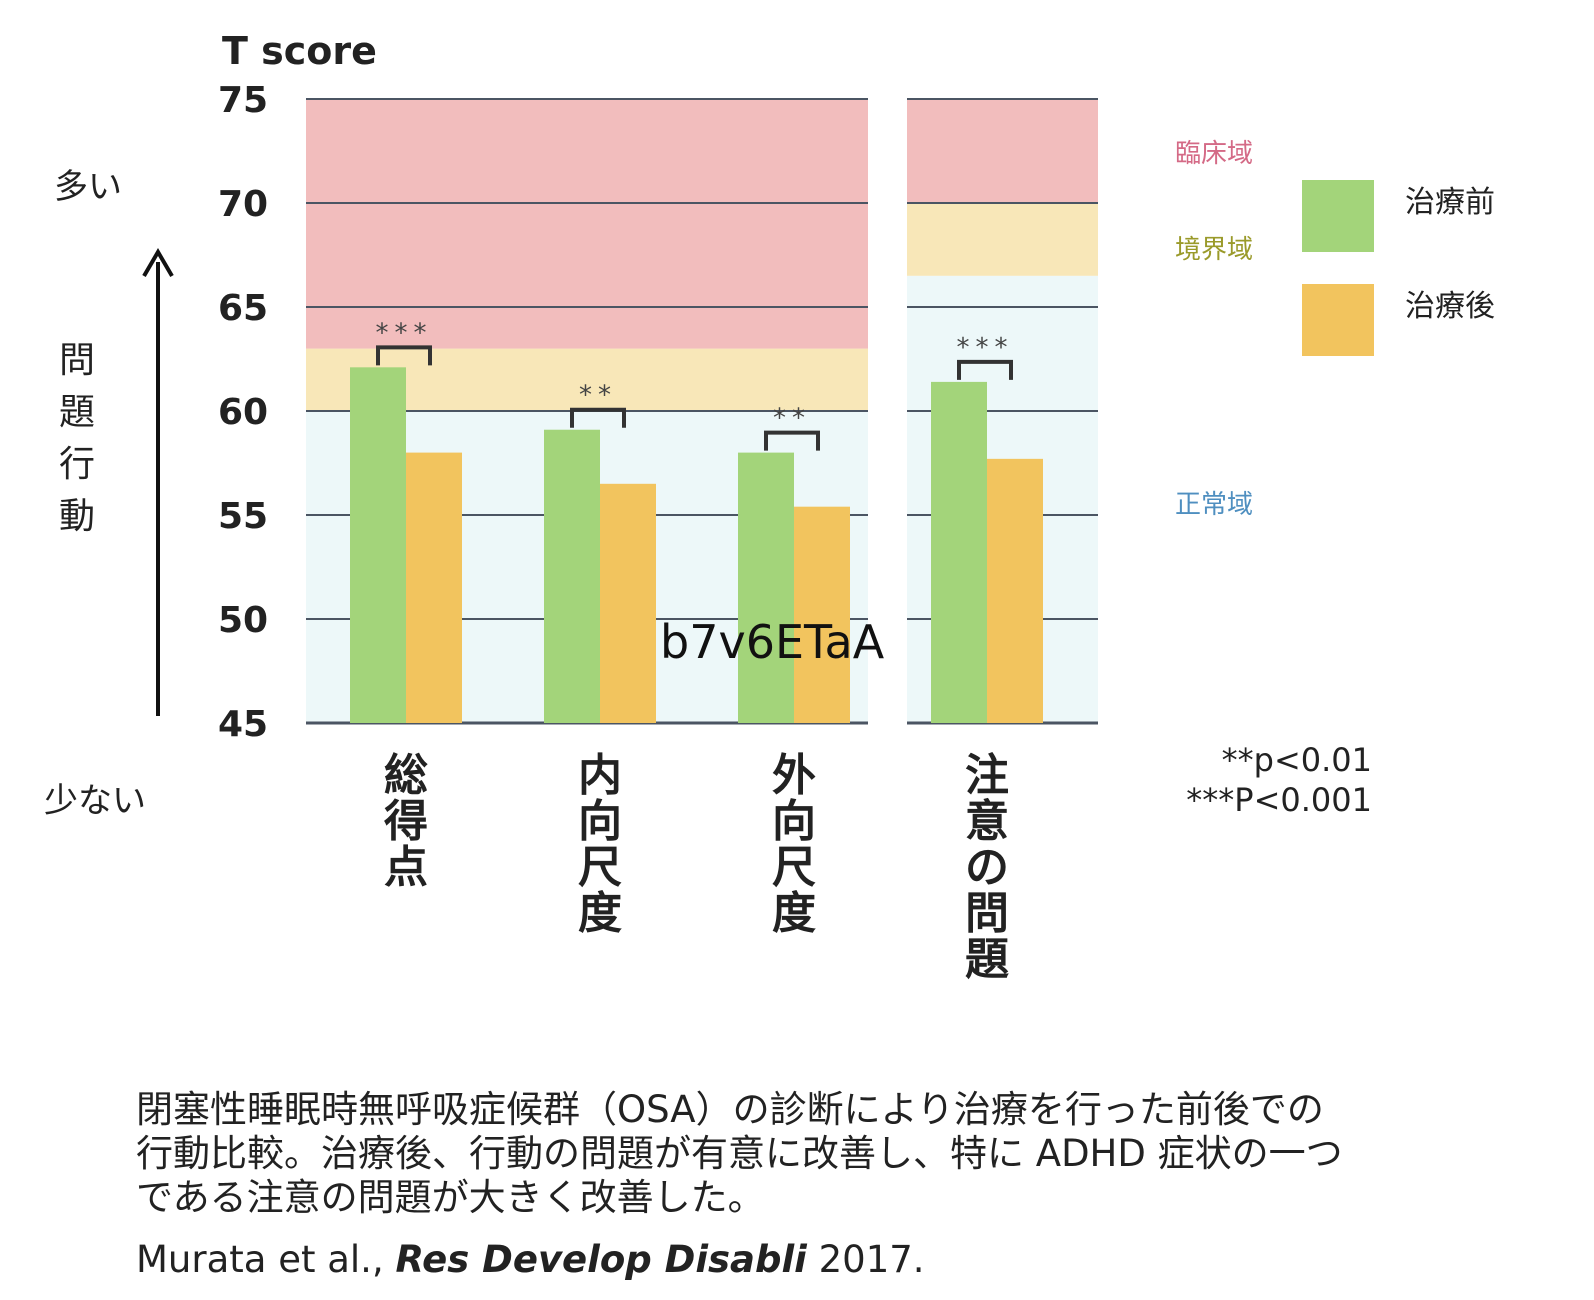 Image resolution: width=1594 pixels, height=1300 pixels. Describe the element at coordinates (1214, 154) in the screenshot. I see `zone-label-clinical: 臨床域` at that location.